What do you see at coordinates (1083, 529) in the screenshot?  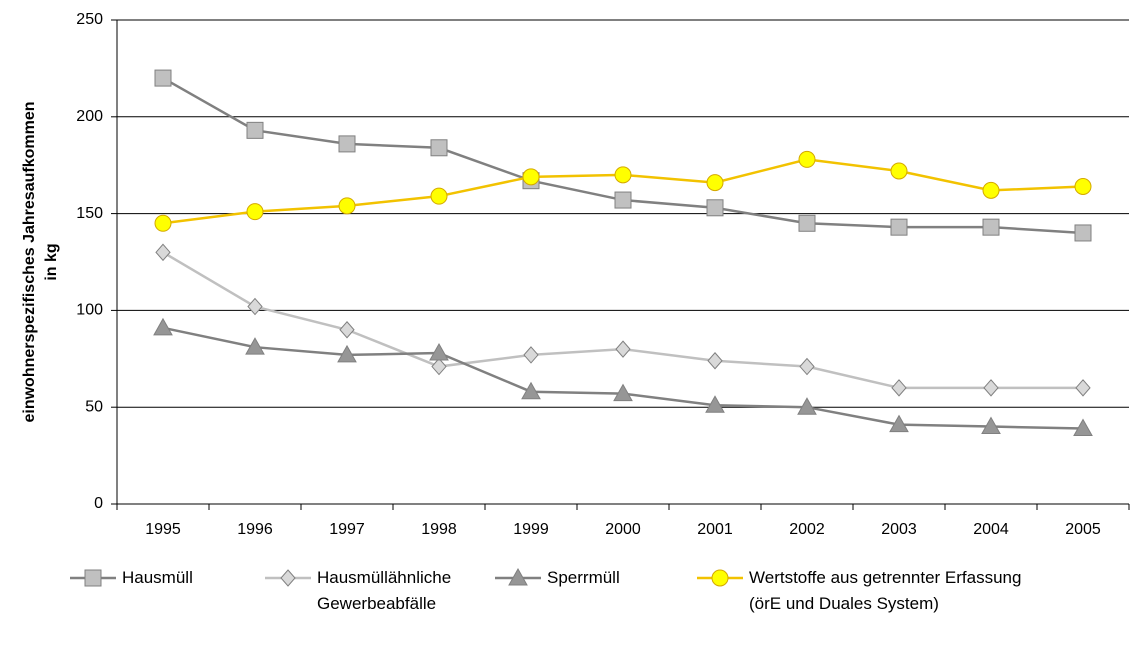 I see `x-tick-label: 2005` at bounding box center [1083, 529].